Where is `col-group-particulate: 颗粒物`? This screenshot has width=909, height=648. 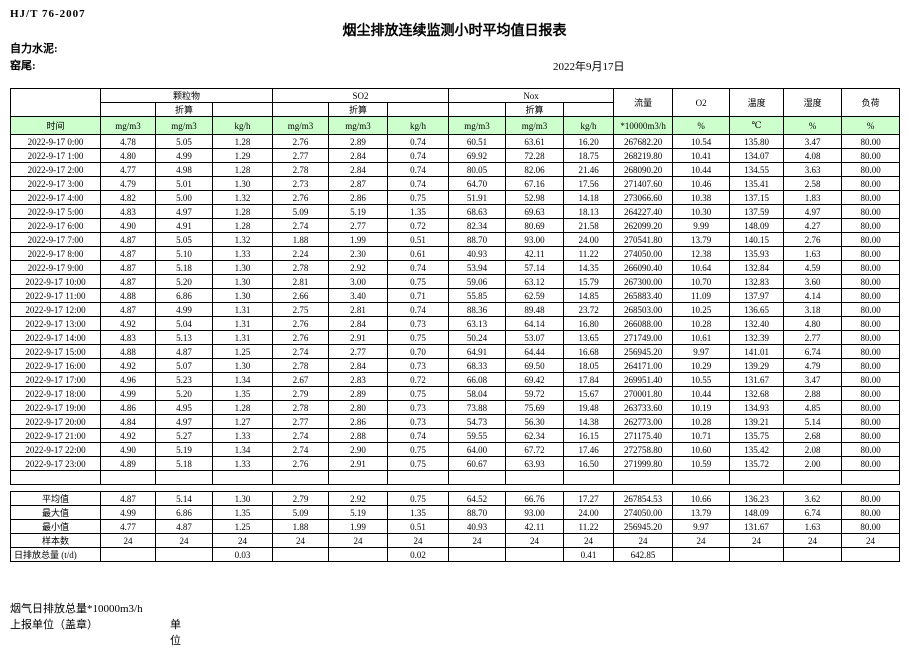
col-group-particulate: 颗粒物 is located at coordinates (186, 95).